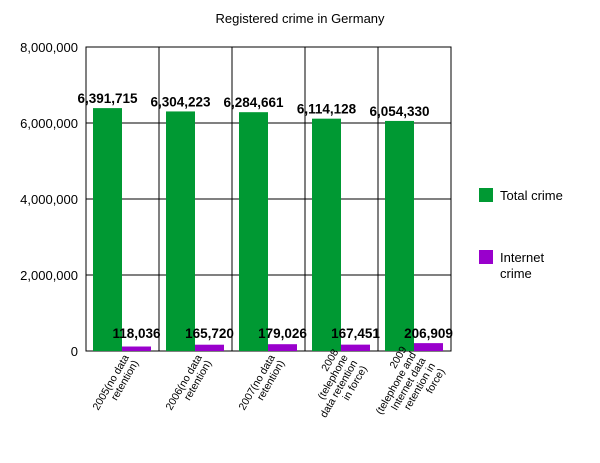 This screenshot has width=600, height=463. I want to click on data-label-total-crime: 6,304,223, so click(180, 101).